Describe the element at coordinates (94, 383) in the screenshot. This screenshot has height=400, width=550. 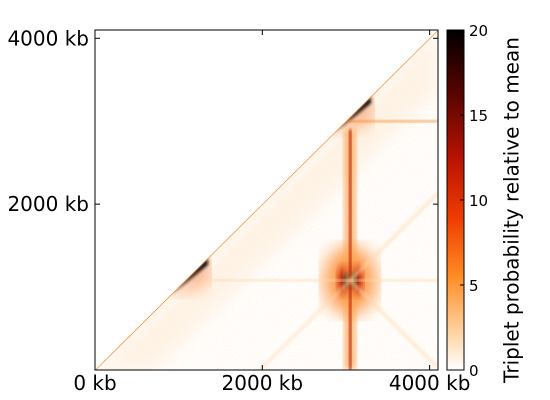
I see `x-tick-label: 0 kb` at that location.